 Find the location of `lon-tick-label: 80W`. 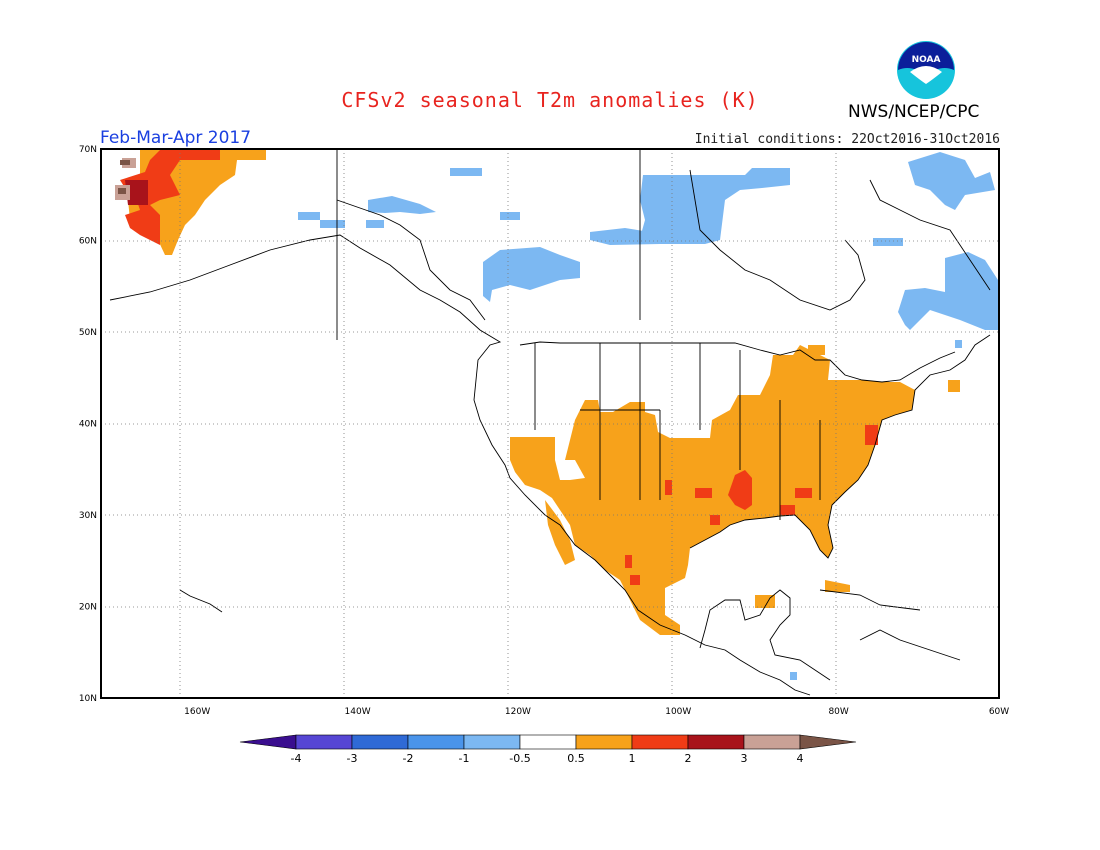

lon-tick-label: 80W is located at coordinates (838, 712).